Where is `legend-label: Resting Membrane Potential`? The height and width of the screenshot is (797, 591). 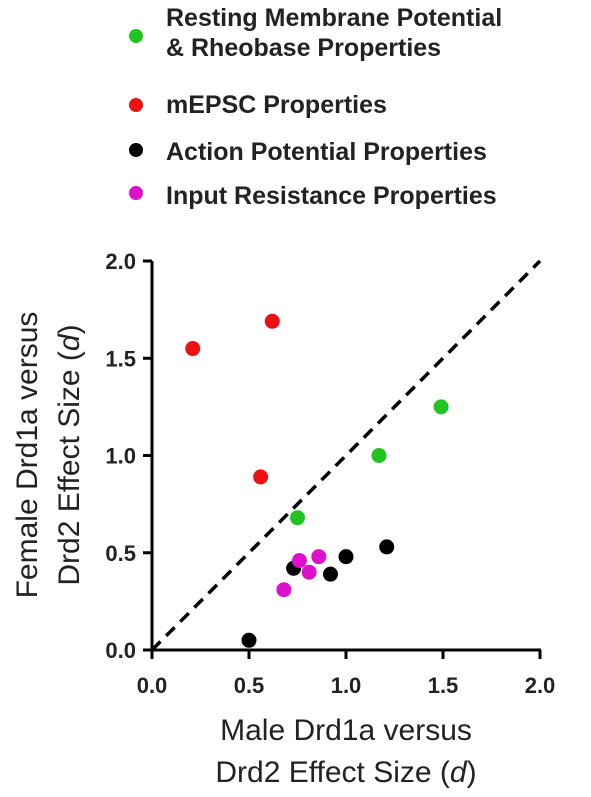 legend-label: Resting Membrane Potential is located at coordinates (334, 18).